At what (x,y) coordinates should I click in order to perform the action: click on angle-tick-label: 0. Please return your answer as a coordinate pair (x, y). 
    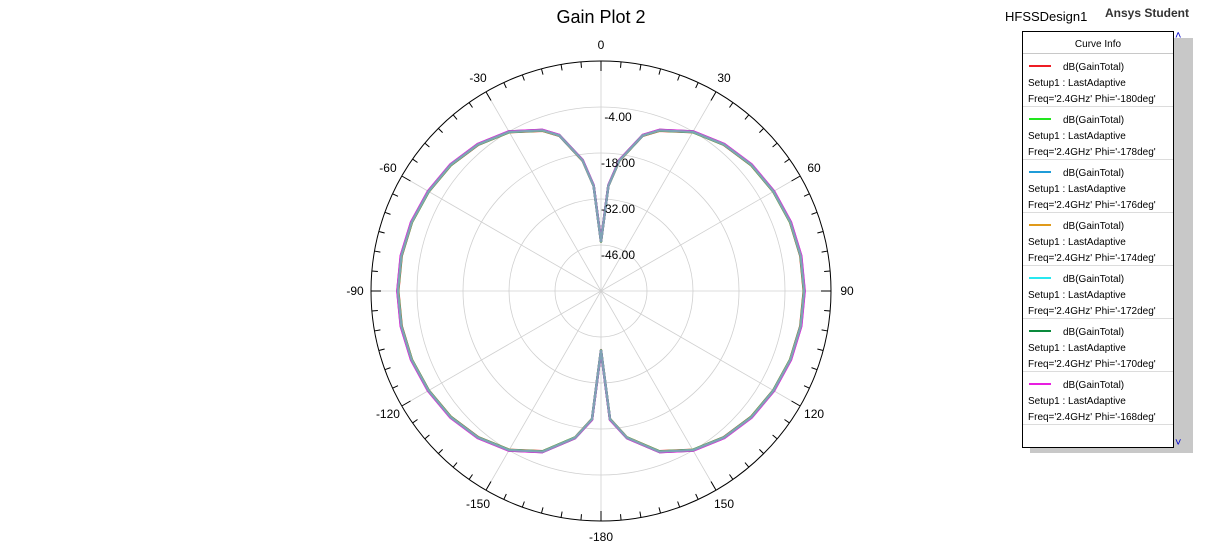
    Looking at the image, I should click on (601, 45).